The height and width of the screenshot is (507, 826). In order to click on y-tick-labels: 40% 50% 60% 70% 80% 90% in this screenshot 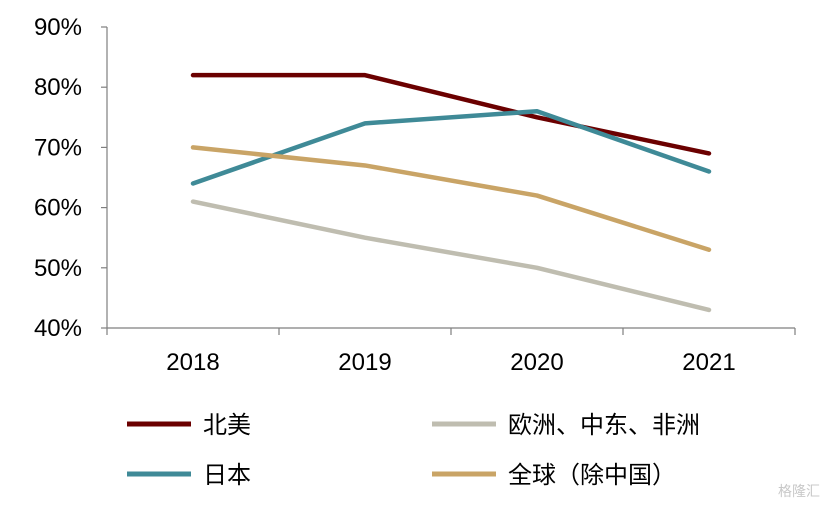, I will do `click(58, 178)`.